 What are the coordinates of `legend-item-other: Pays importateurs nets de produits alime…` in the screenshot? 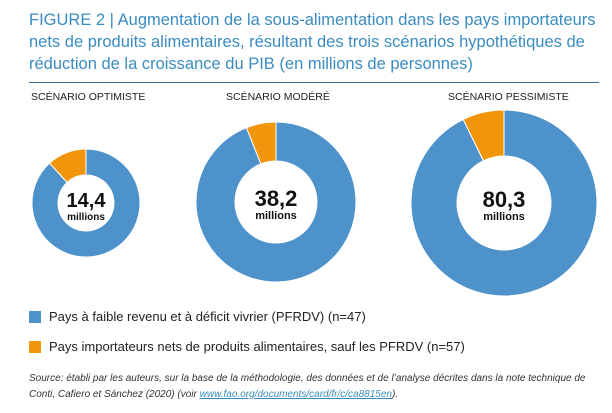 It's located at (247, 346).